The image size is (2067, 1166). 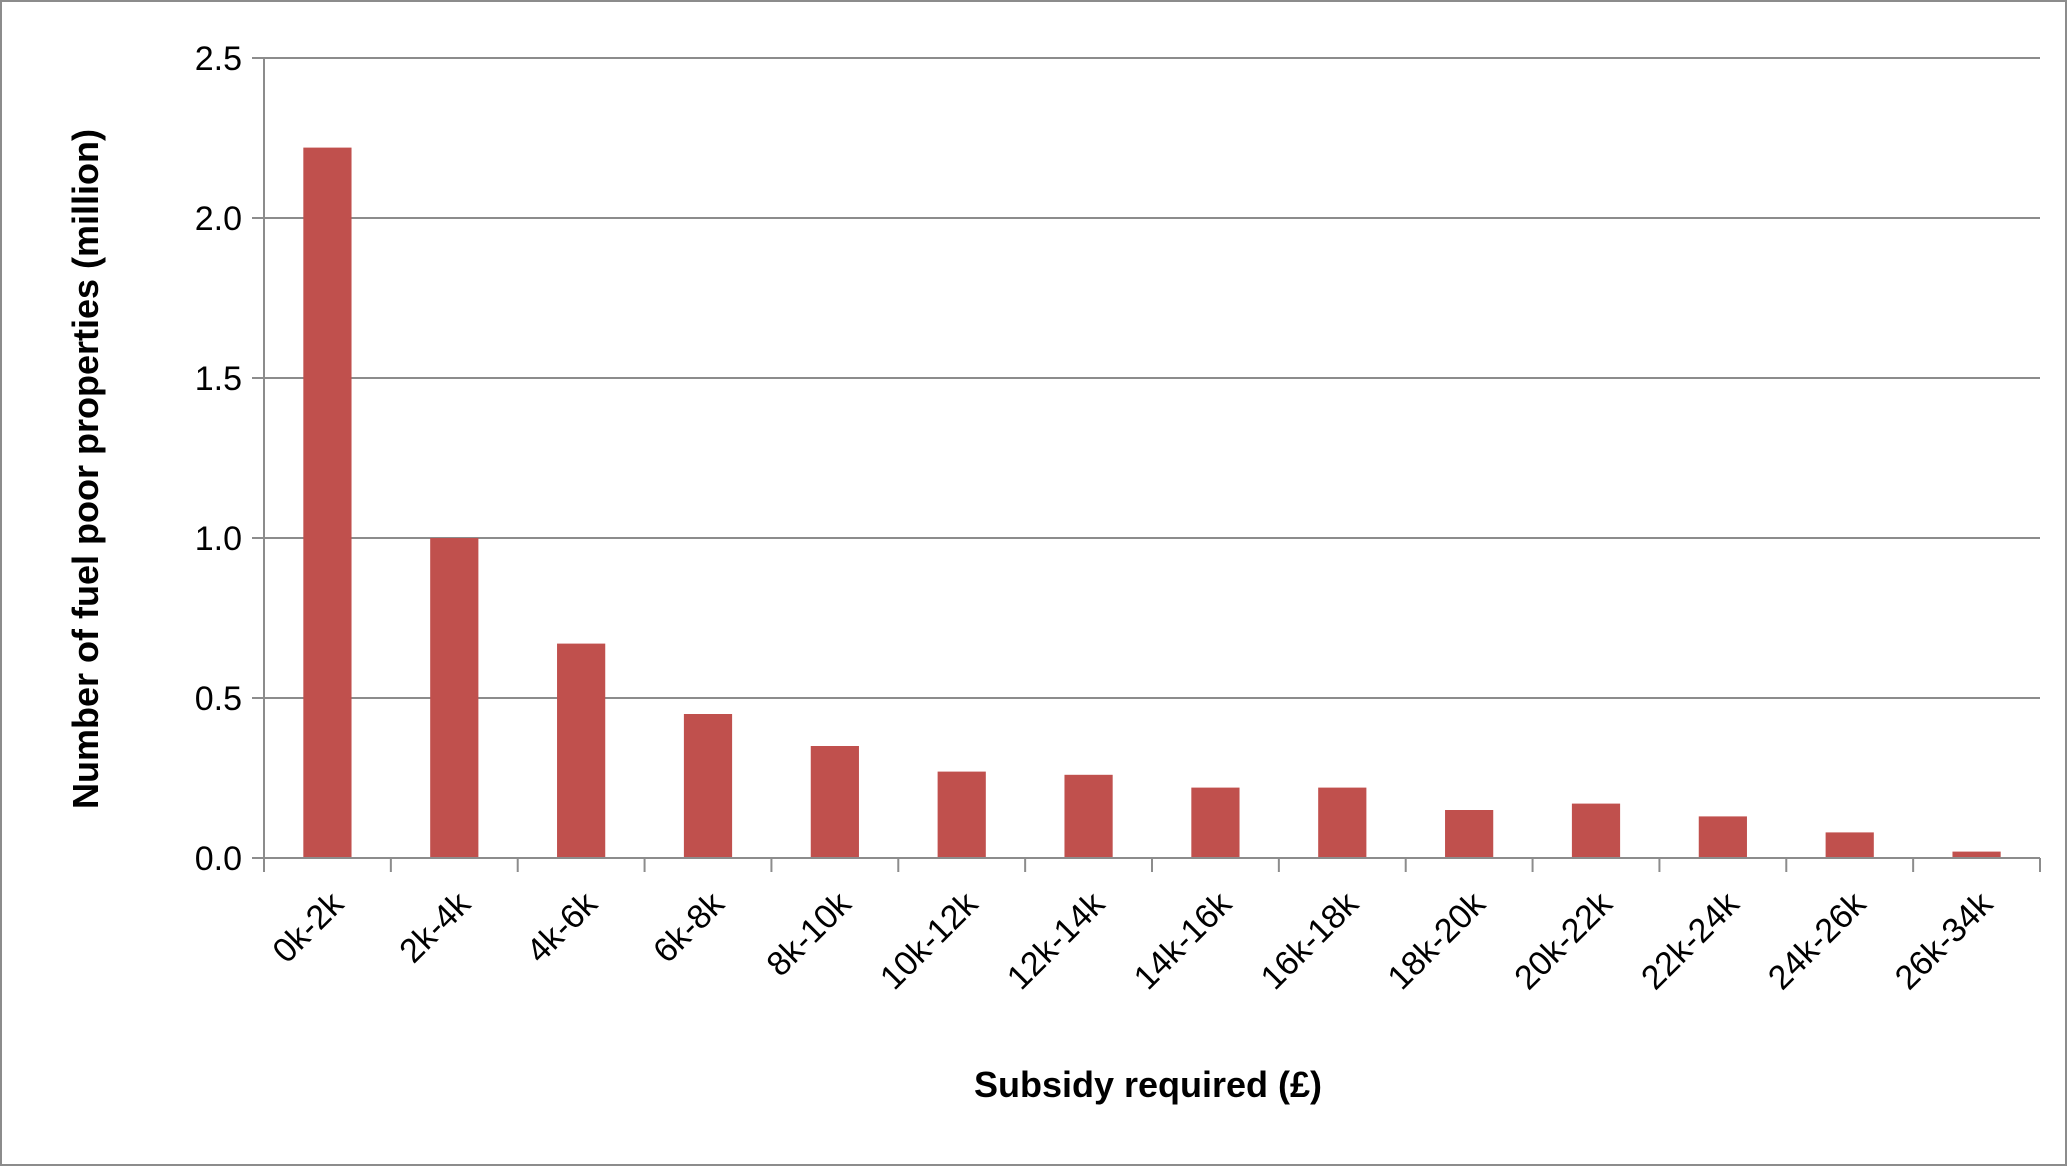 I want to click on x-tick-label: 0k-2k, so click(x=308, y=927).